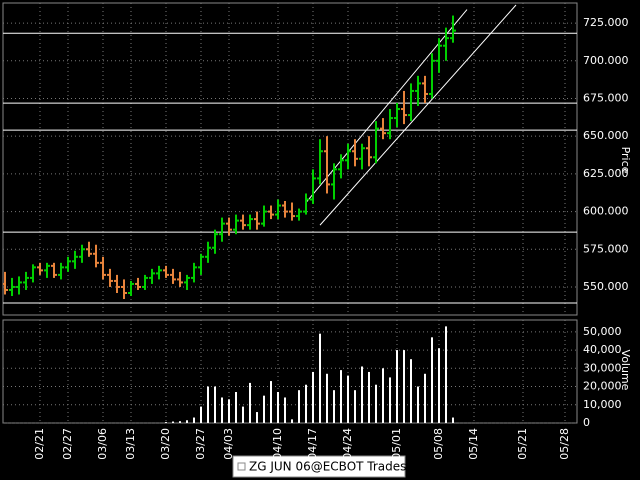 The image size is (640, 480). What do you see at coordinates (522, 444) in the screenshot?
I see `x-tick-label: 05/21` at bounding box center [522, 444].